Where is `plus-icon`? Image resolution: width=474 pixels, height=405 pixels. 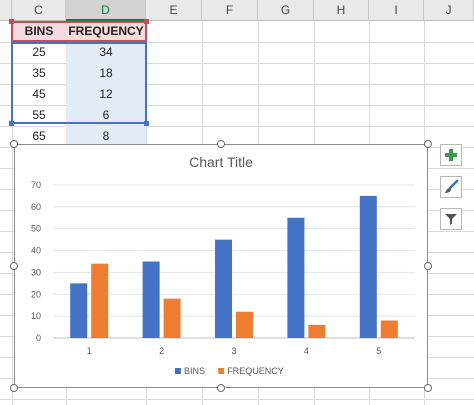 plus-icon is located at coordinates (451, 155).